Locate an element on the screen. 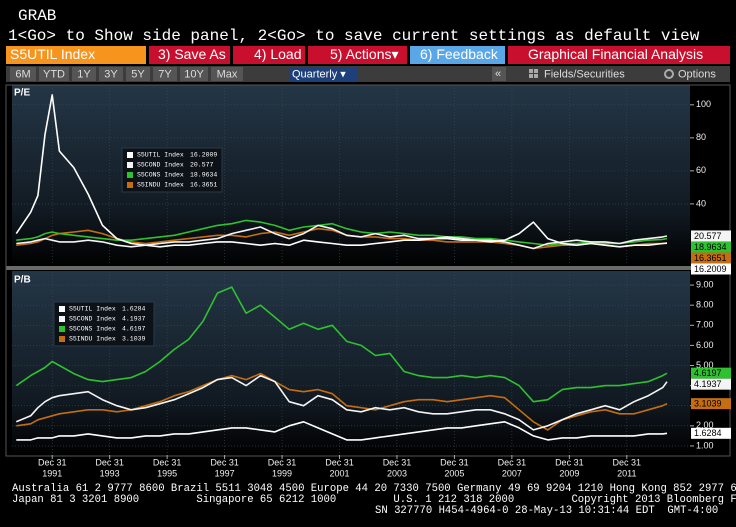 The height and width of the screenshot is (527, 736). period-label: 7Y is located at coordinates (165, 74).